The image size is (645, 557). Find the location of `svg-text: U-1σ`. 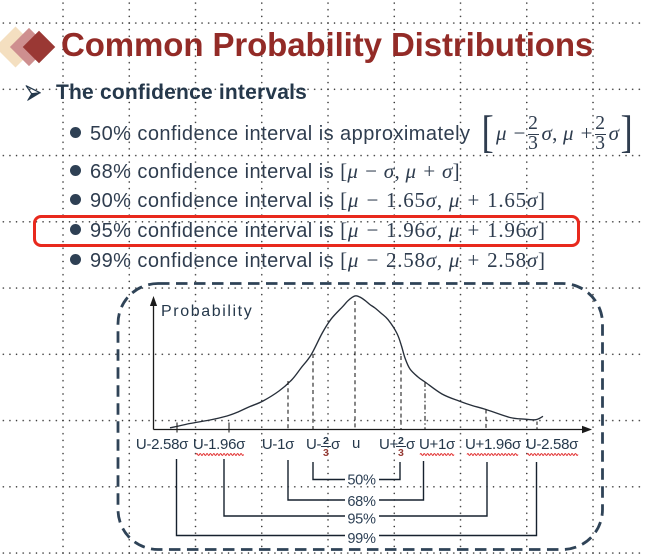

svg-text: U-1σ is located at coordinates (278, 444).